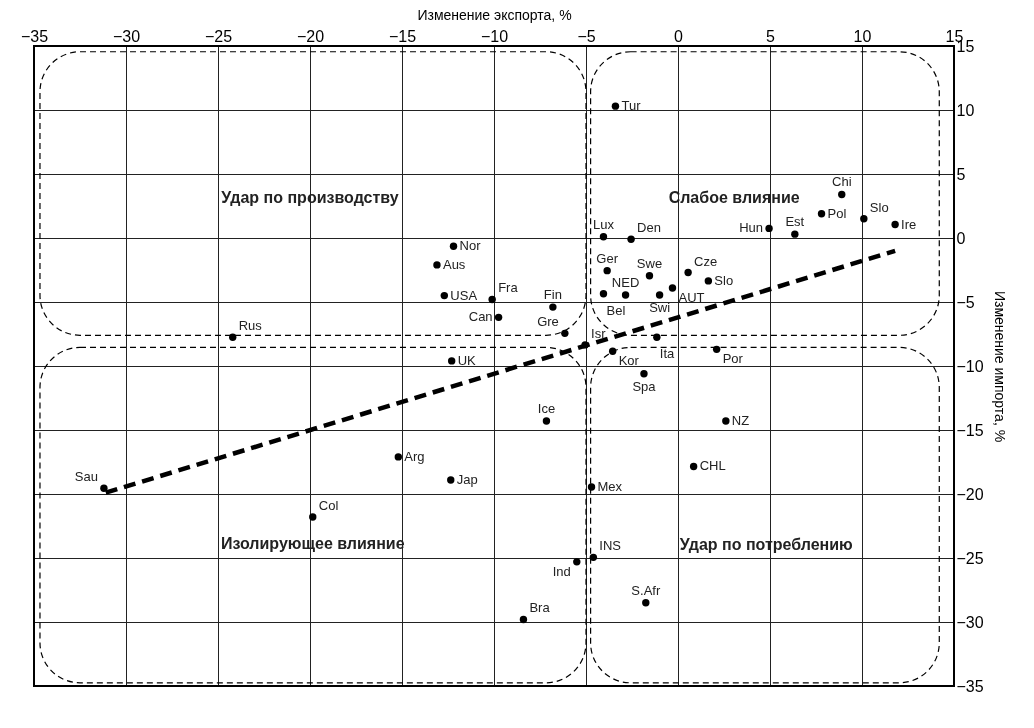 The height and width of the screenshot is (728, 1034). I want to click on x-tick-label: 0, so click(679, 36).